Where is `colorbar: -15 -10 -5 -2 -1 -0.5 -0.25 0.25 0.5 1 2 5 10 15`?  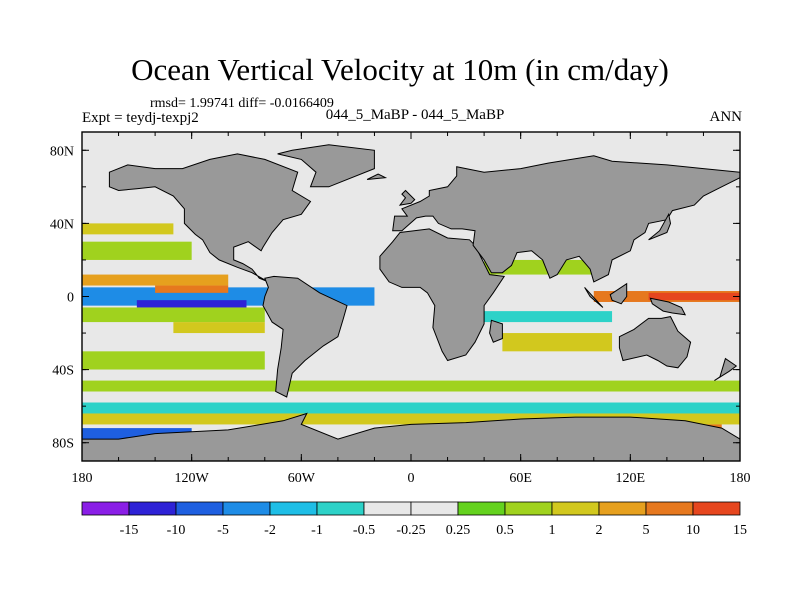 colorbar: -15 -10 -5 -2 -1 -0.5 -0.25 0.25 0.5 1 2 5 10 15 is located at coordinates (414, 519).